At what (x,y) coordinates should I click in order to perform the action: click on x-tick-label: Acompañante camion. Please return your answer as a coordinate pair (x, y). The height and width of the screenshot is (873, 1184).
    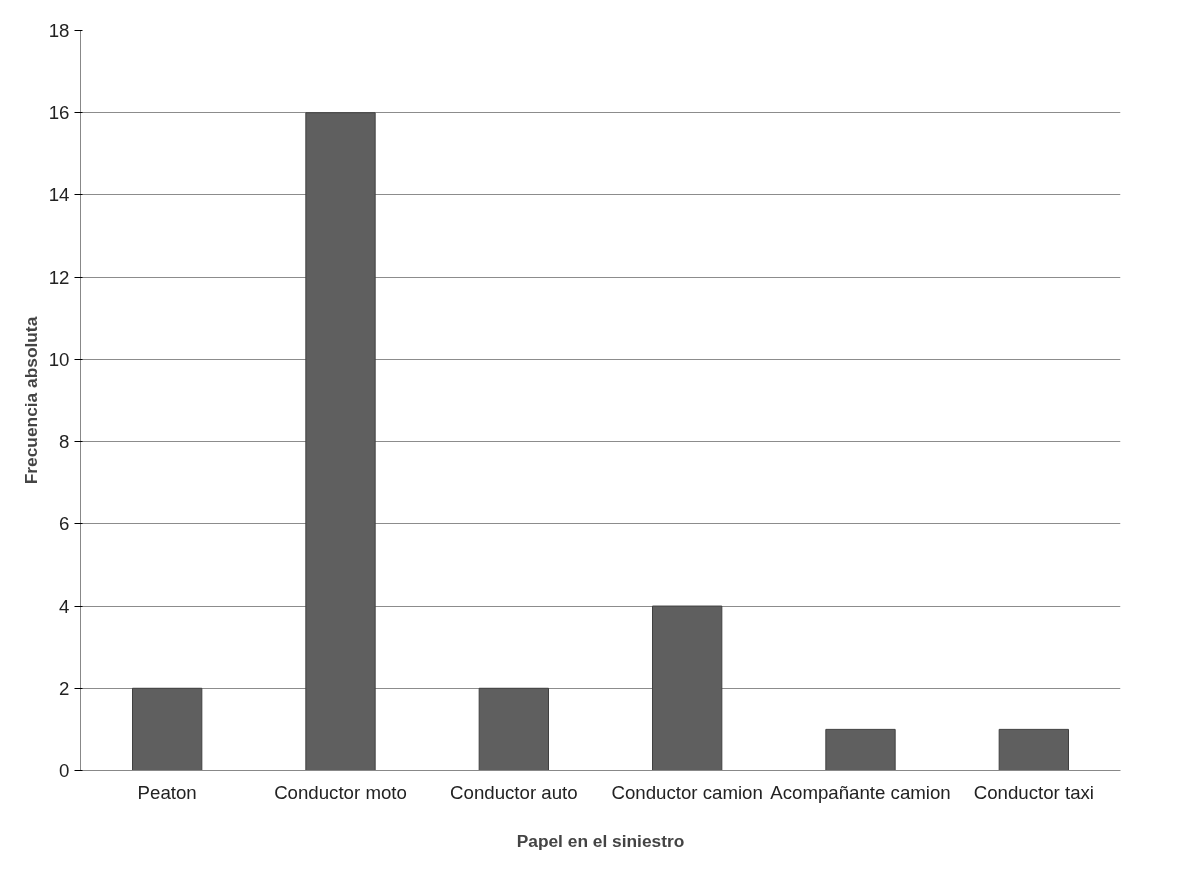
    Looking at the image, I should click on (860, 792).